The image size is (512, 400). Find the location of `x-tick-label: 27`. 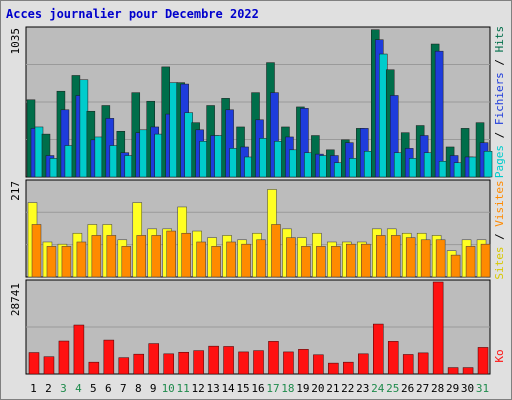

x-tick-label: 27 is located at coordinates (422, 388).